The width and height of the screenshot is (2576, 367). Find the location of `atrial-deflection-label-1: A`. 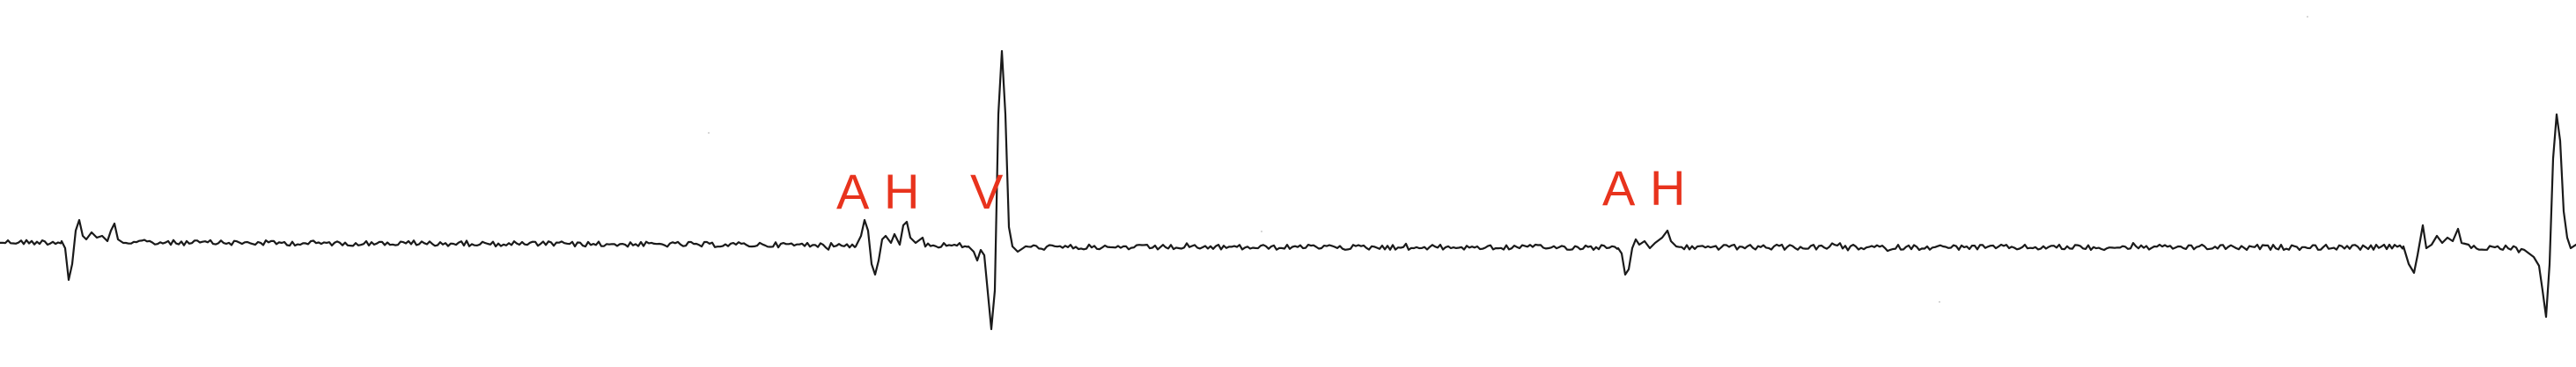

atrial-deflection-label-1: A is located at coordinates (853, 191).